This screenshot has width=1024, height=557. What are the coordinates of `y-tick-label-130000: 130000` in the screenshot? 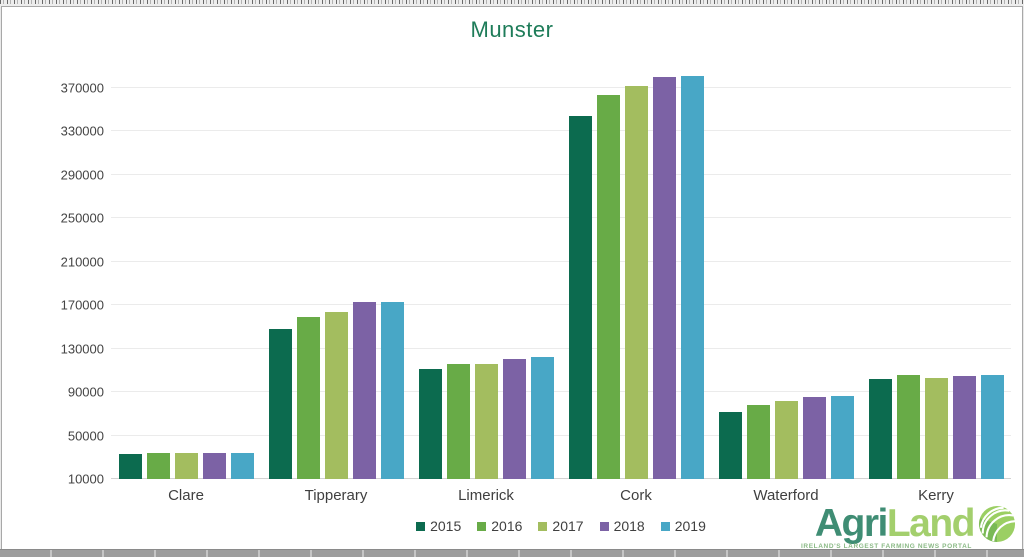 It's located at (82, 348).